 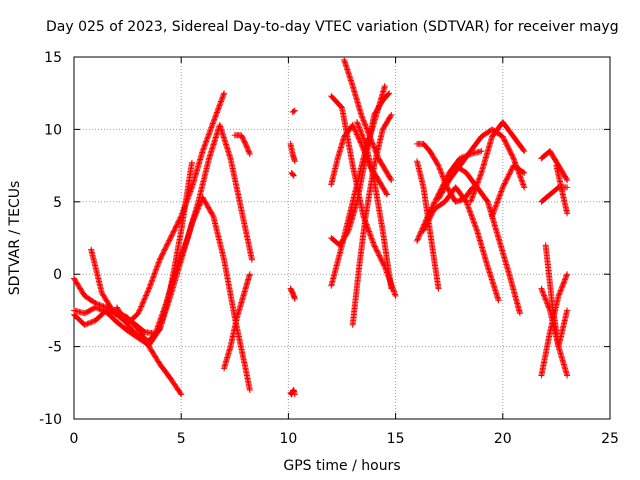 What do you see at coordinates (57, 203) in the screenshot?
I see `y-tick-label: 5` at bounding box center [57, 203].